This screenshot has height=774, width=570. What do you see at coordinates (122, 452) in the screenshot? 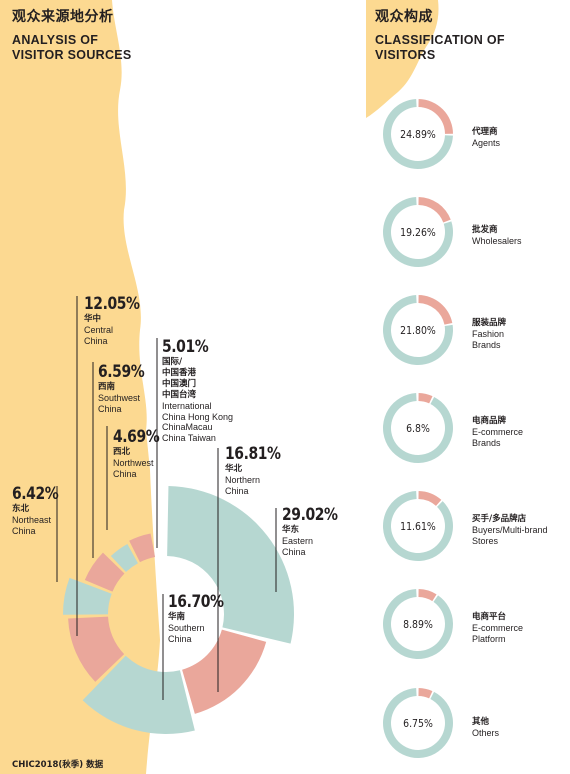
I see `slice-label-cn: 西北` at bounding box center [122, 452].